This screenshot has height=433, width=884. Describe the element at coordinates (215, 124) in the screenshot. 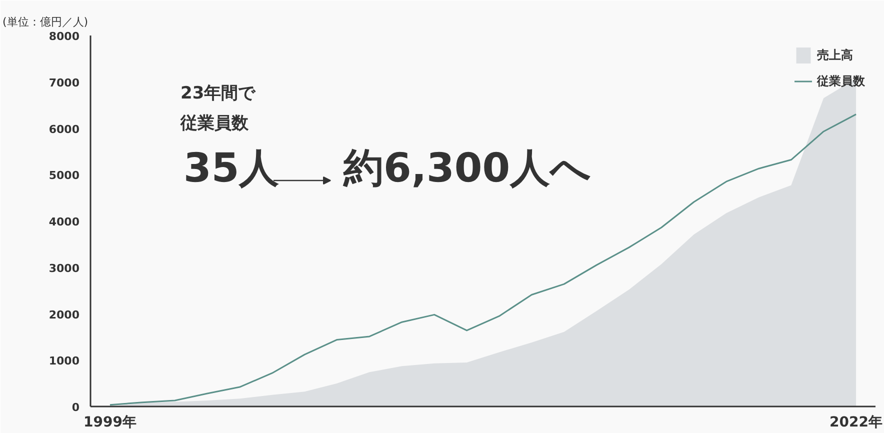

I see `annotation: 従業員数` at that location.